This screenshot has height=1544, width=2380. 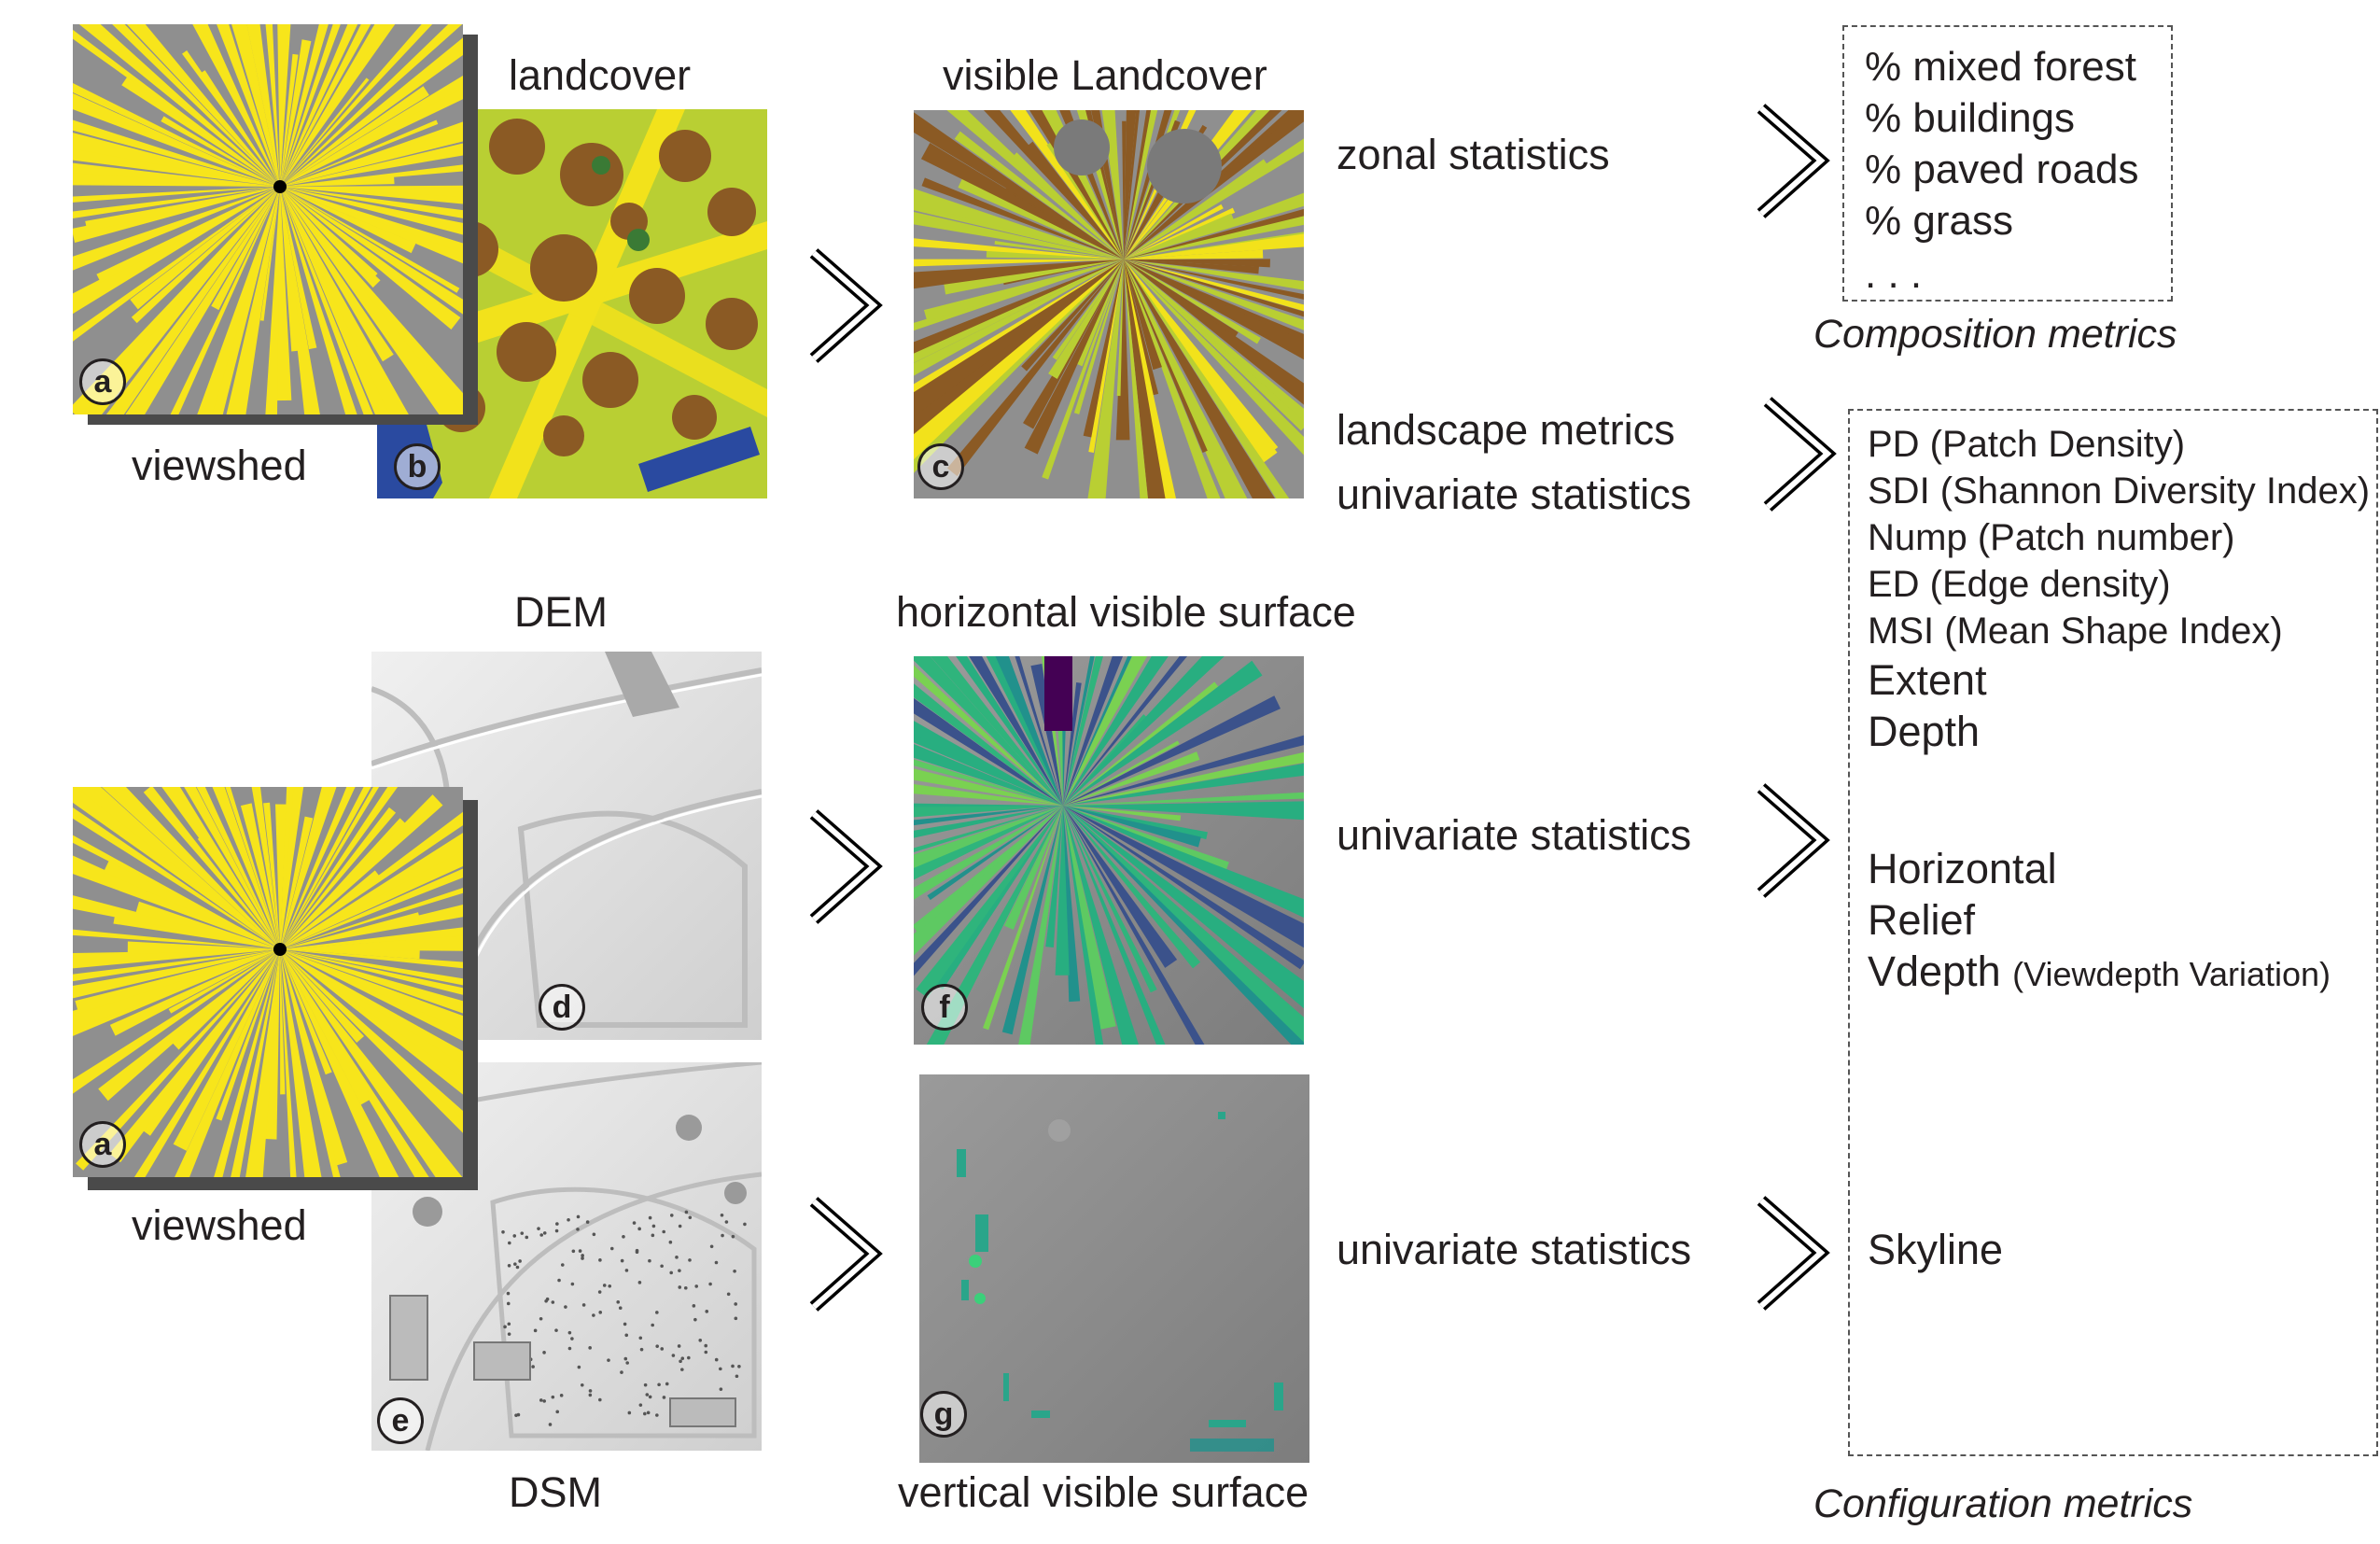 What do you see at coordinates (2171, 974) in the screenshot?
I see `metric-vdepth-note: (Viewdepth Variation)` at bounding box center [2171, 974].